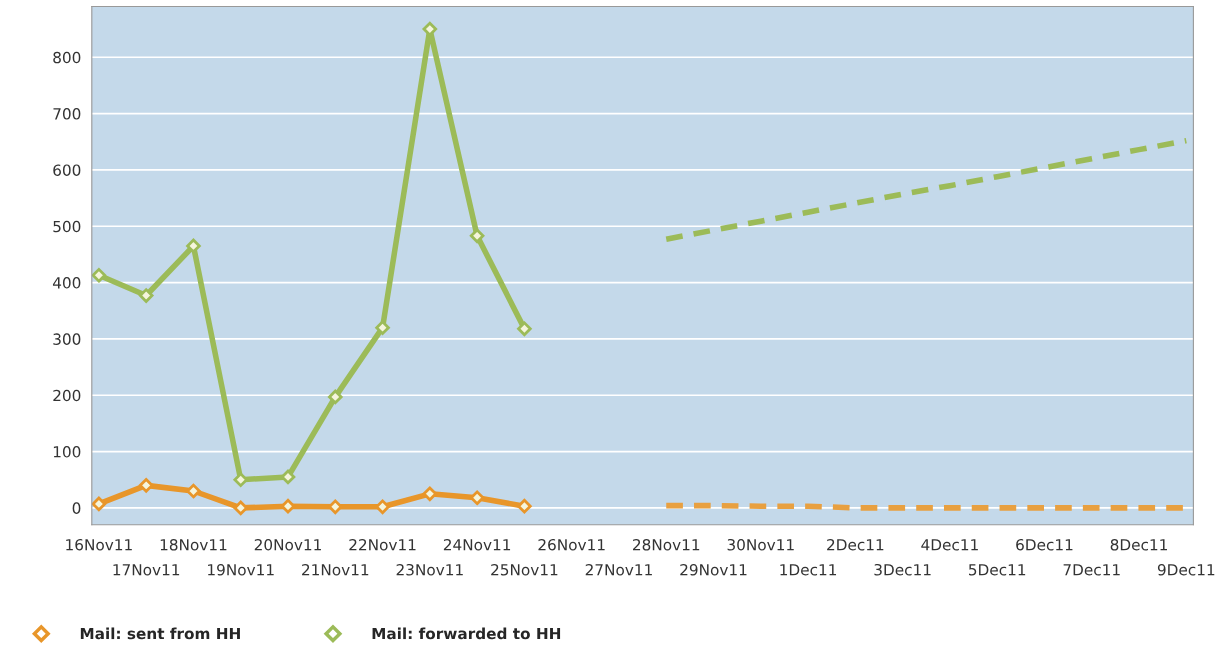 This screenshot has width=1224, height=656. What do you see at coordinates (67, 114) in the screenshot?
I see `y-tick-label: 700` at bounding box center [67, 114].